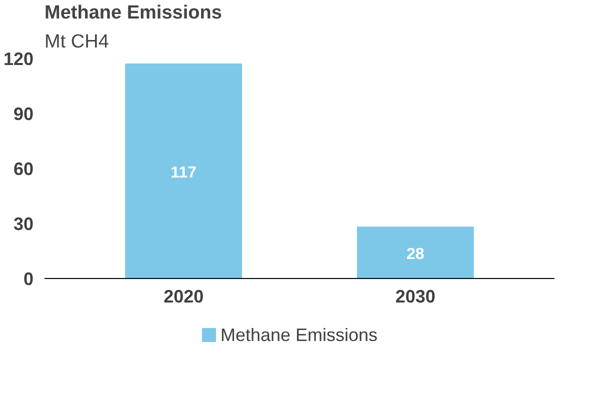 The image size is (611, 411). I want to click on y-tick-label: 90, so click(23, 114).